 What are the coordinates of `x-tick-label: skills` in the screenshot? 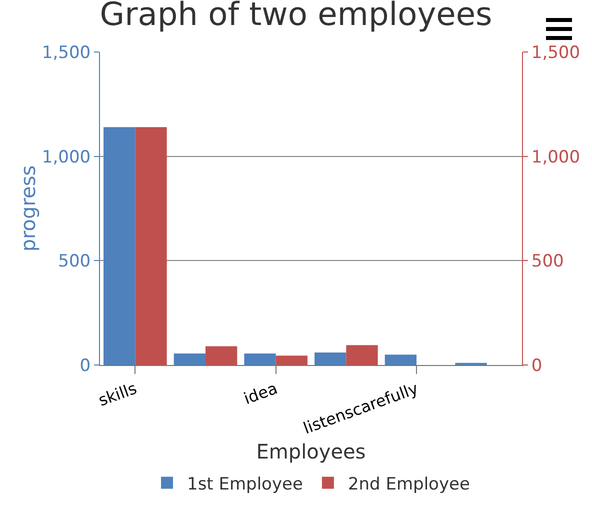 It's located at (118, 394).